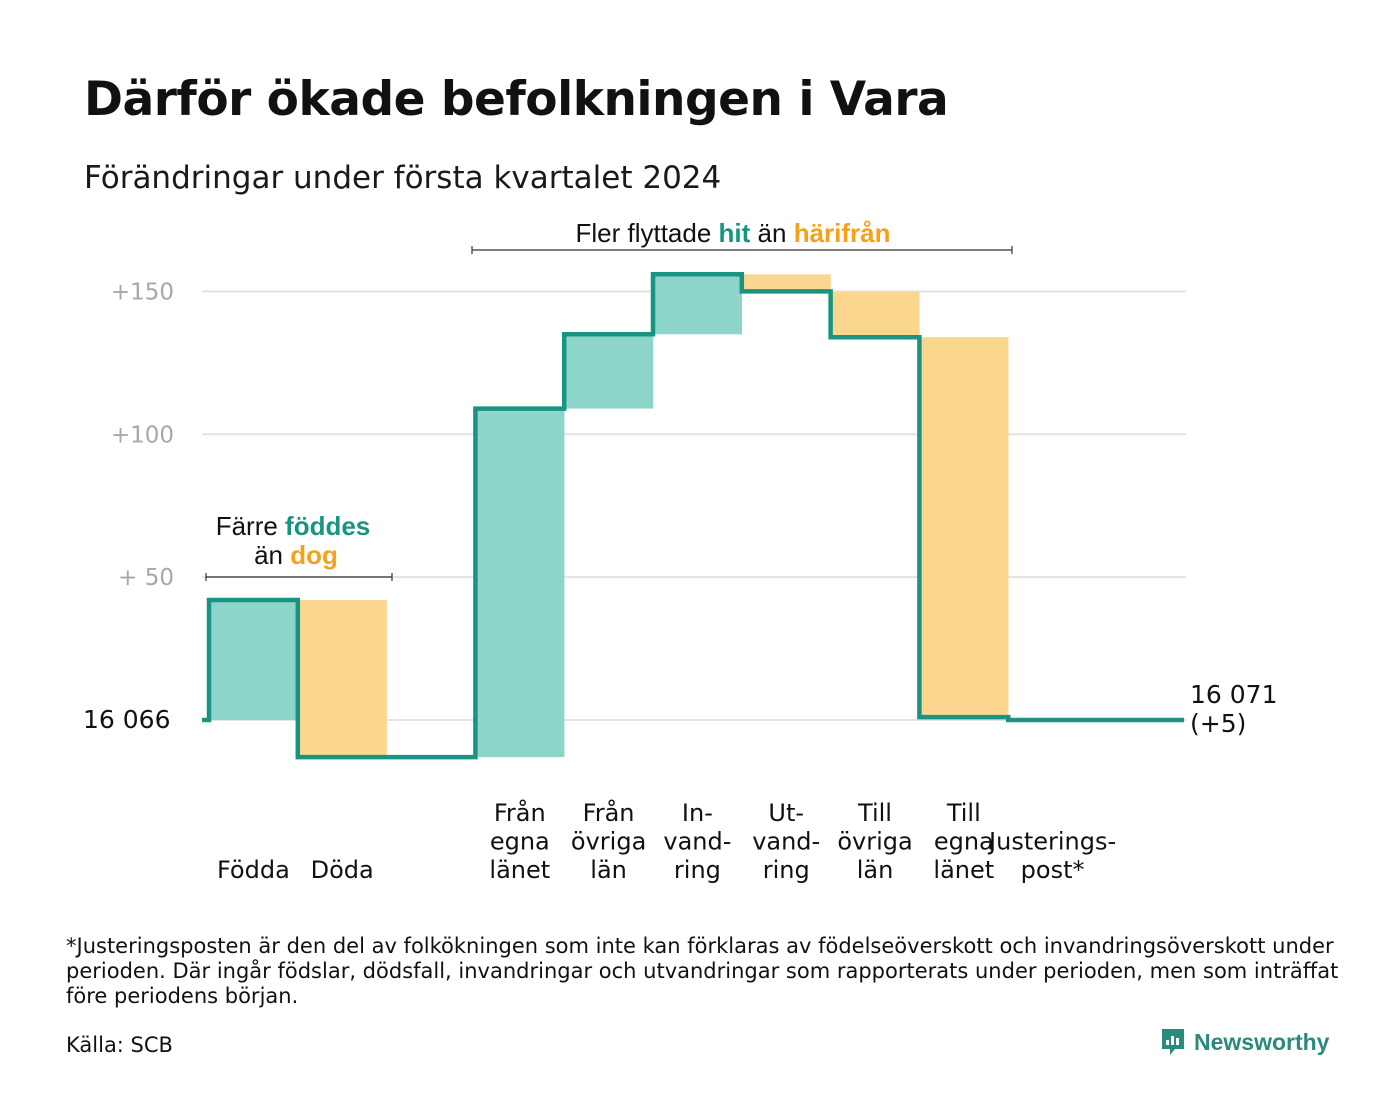 Image resolution: width=1400 pixels, height=1120 pixels. Describe the element at coordinates (327, 526) in the screenshot. I see `births-text-born: föddes` at that location.